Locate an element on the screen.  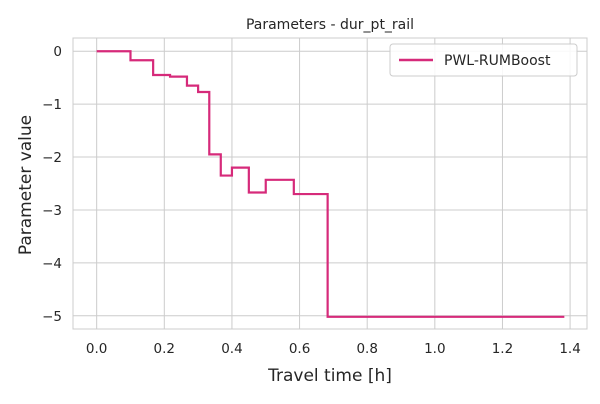
x-axis-label: Travel time [h] is located at coordinates (329, 376).